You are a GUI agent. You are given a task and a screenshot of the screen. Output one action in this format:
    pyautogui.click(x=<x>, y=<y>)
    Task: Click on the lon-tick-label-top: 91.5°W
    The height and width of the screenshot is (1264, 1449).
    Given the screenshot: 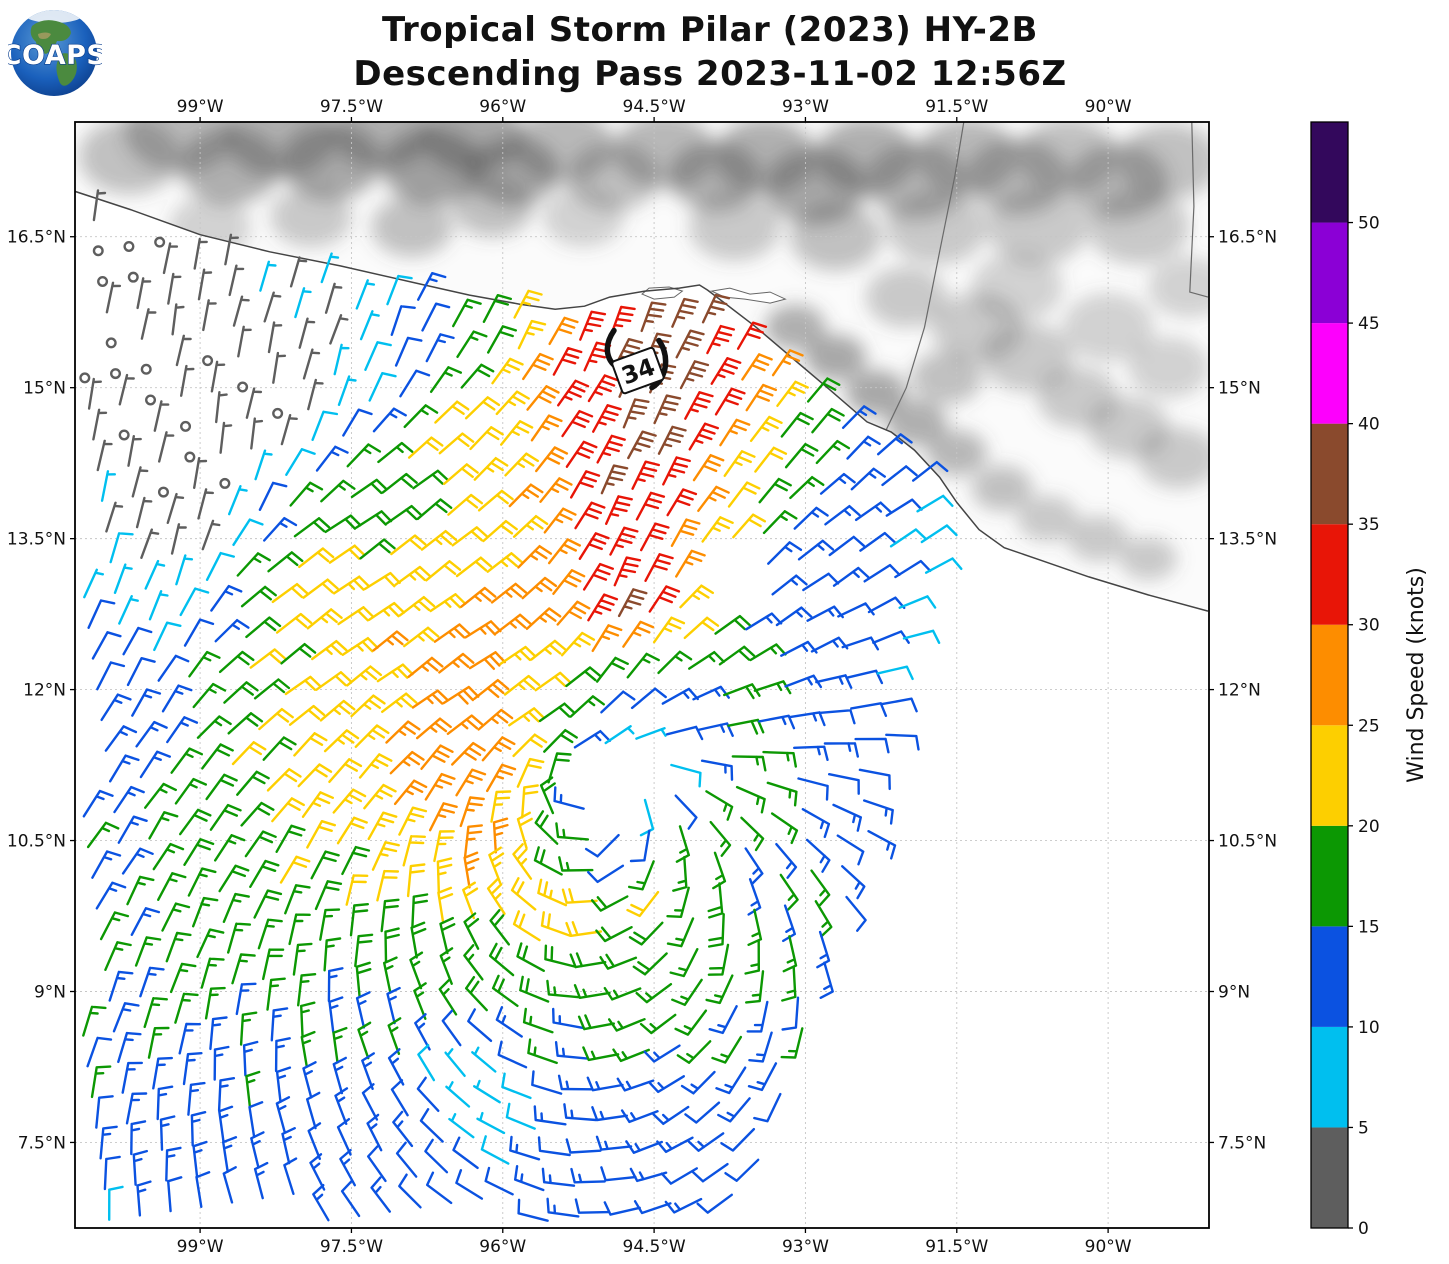 What is the action you would take?
    pyautogui.click(x=956, y=107)
    